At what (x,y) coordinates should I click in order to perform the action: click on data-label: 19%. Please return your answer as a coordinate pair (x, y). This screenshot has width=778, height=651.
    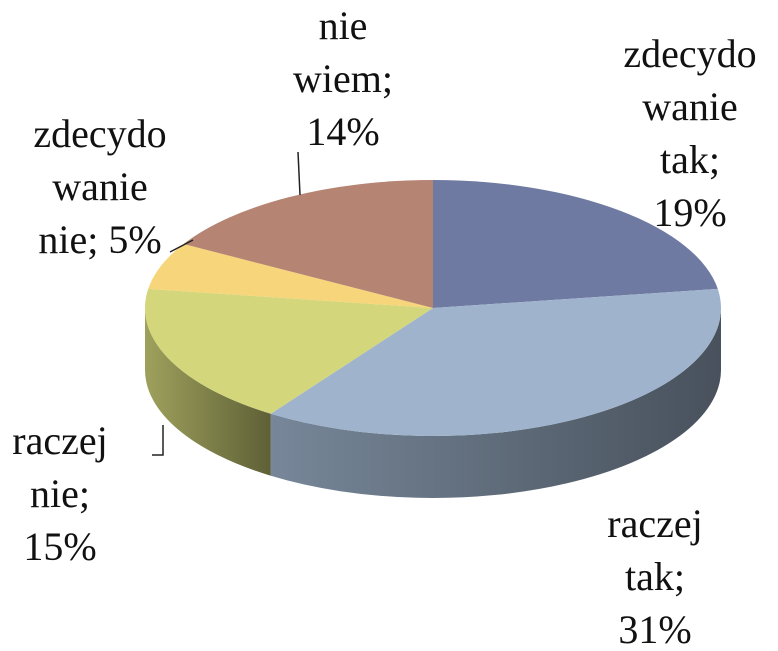
    Looking at the image, I should click on (689, 212).